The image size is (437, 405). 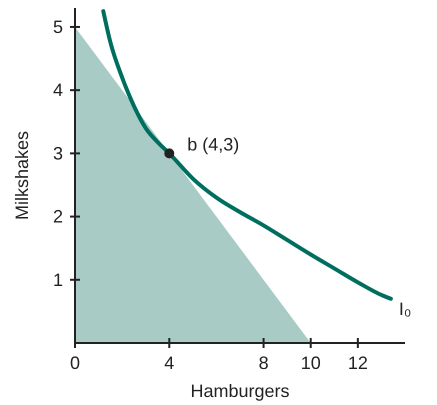 I want to click on y-tick-label: 4, so click(x=57, y=90).